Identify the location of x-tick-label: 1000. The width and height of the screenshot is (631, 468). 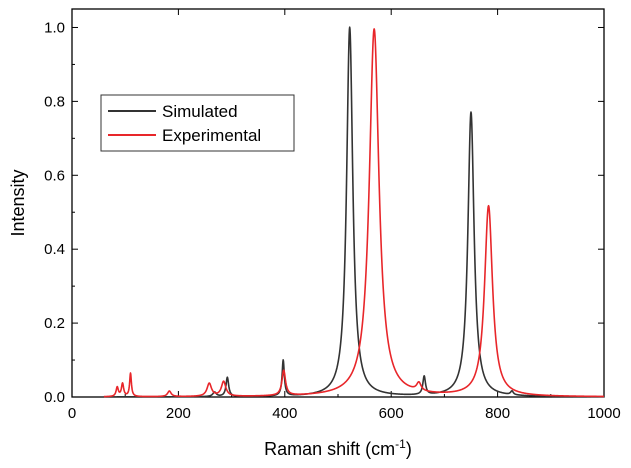
(603, 413).